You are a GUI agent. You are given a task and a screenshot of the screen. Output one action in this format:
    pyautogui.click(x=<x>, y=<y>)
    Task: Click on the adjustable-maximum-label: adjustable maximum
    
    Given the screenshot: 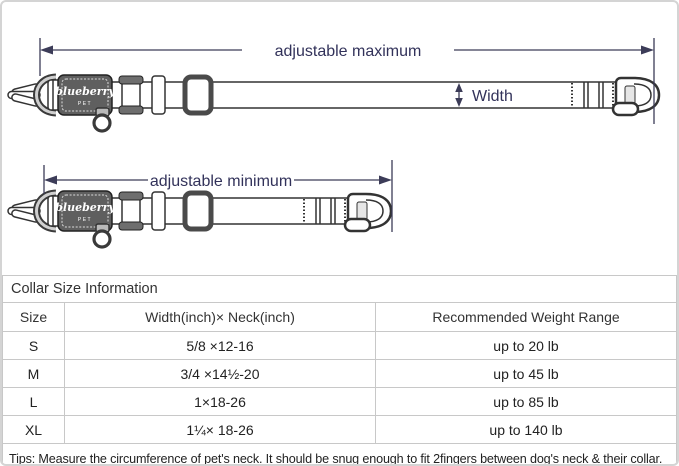 What is the action you would take?
    pyautogui.click(x=348, y=51)
    